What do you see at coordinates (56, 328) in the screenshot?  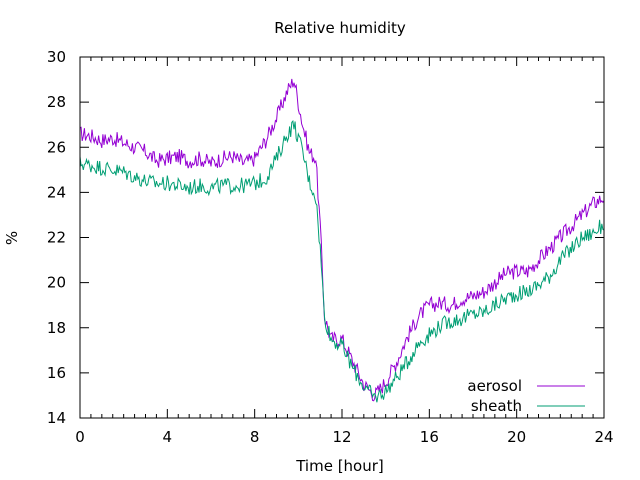 I see `y-tick-label: 18` at bounding box center [56, 328].